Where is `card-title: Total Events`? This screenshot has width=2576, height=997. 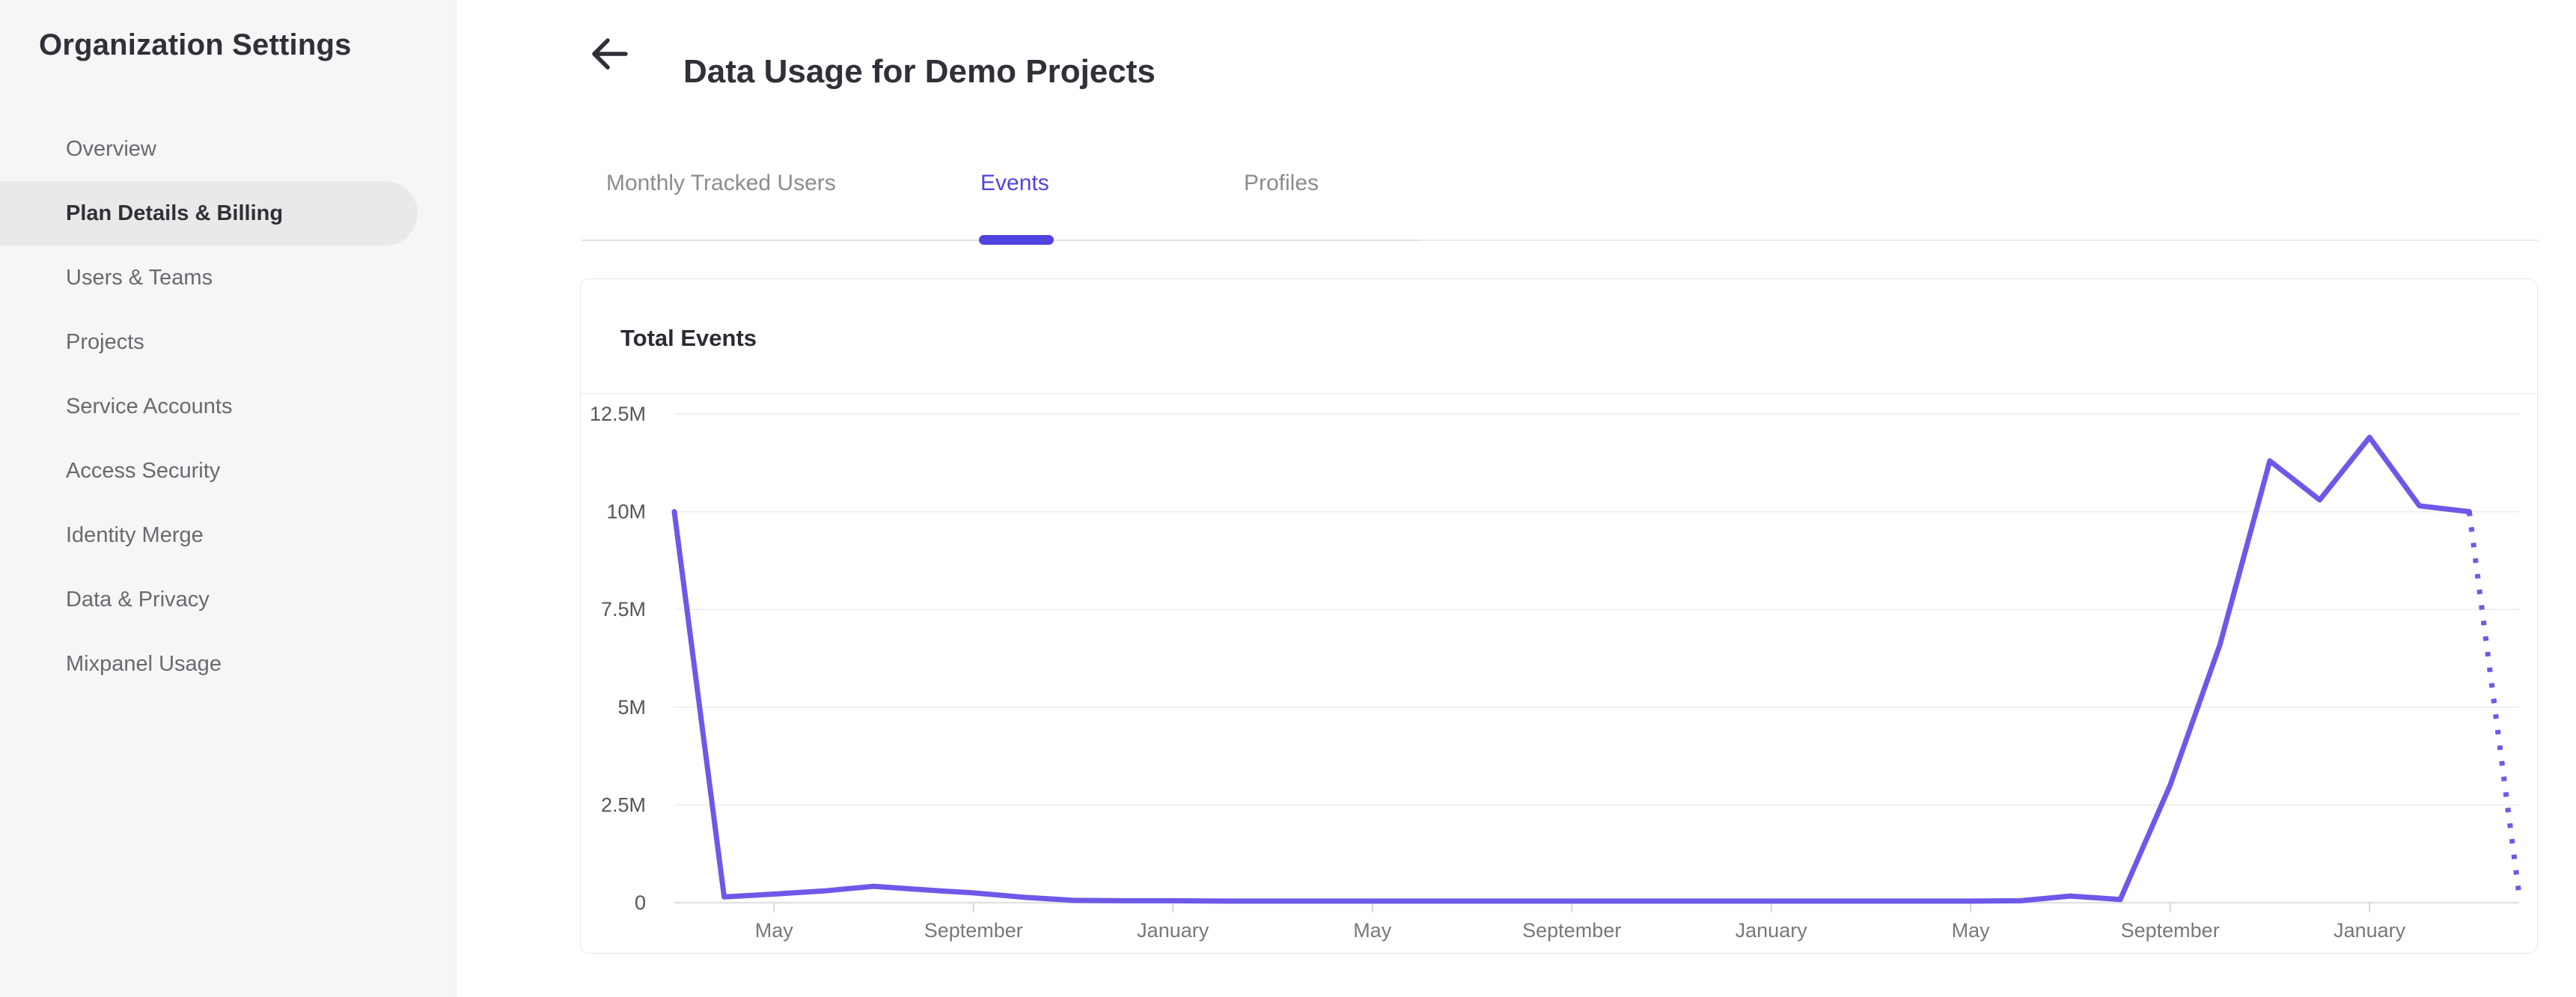 card-title: Total Events is located at coordinates (688, 338).